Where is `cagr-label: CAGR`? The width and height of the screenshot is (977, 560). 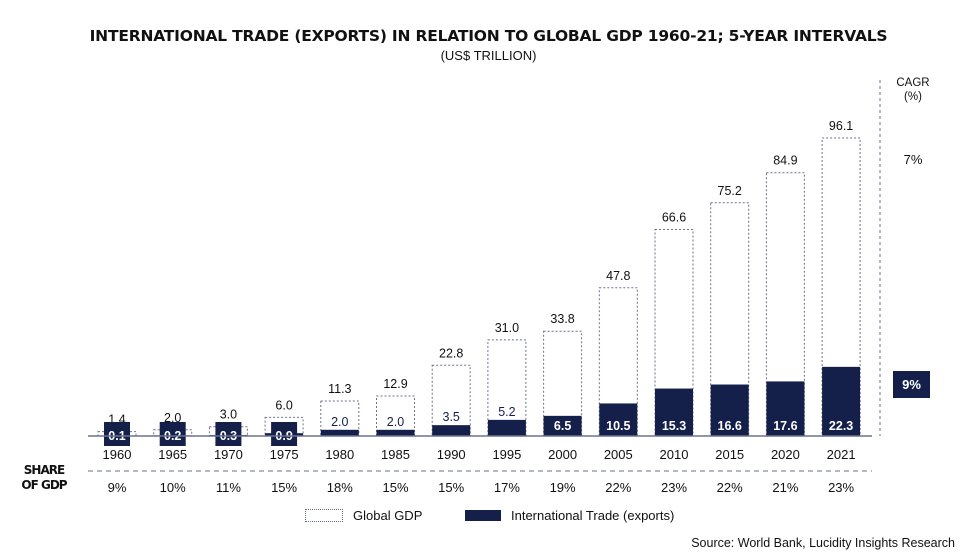 cagr-label: CAGR is located at coordinates (913, 83).